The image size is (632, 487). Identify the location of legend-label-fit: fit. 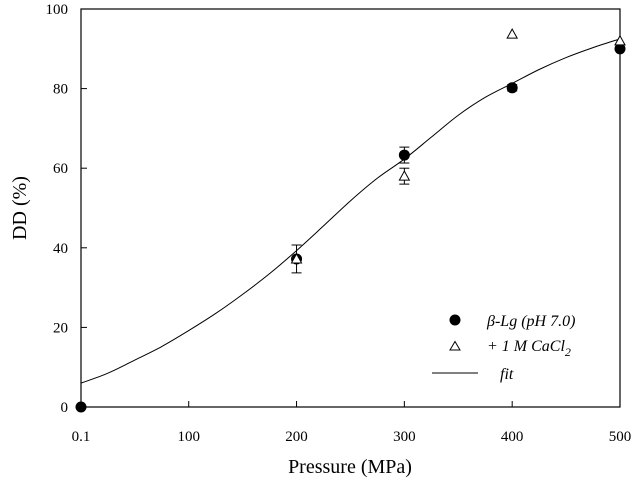
(507, 374).